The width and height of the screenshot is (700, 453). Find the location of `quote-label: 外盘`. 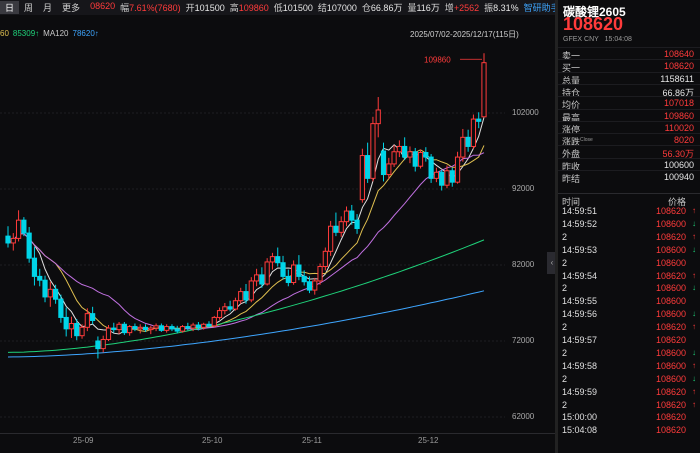

quote-label: 外盘 is located at coordinates (571, 154).